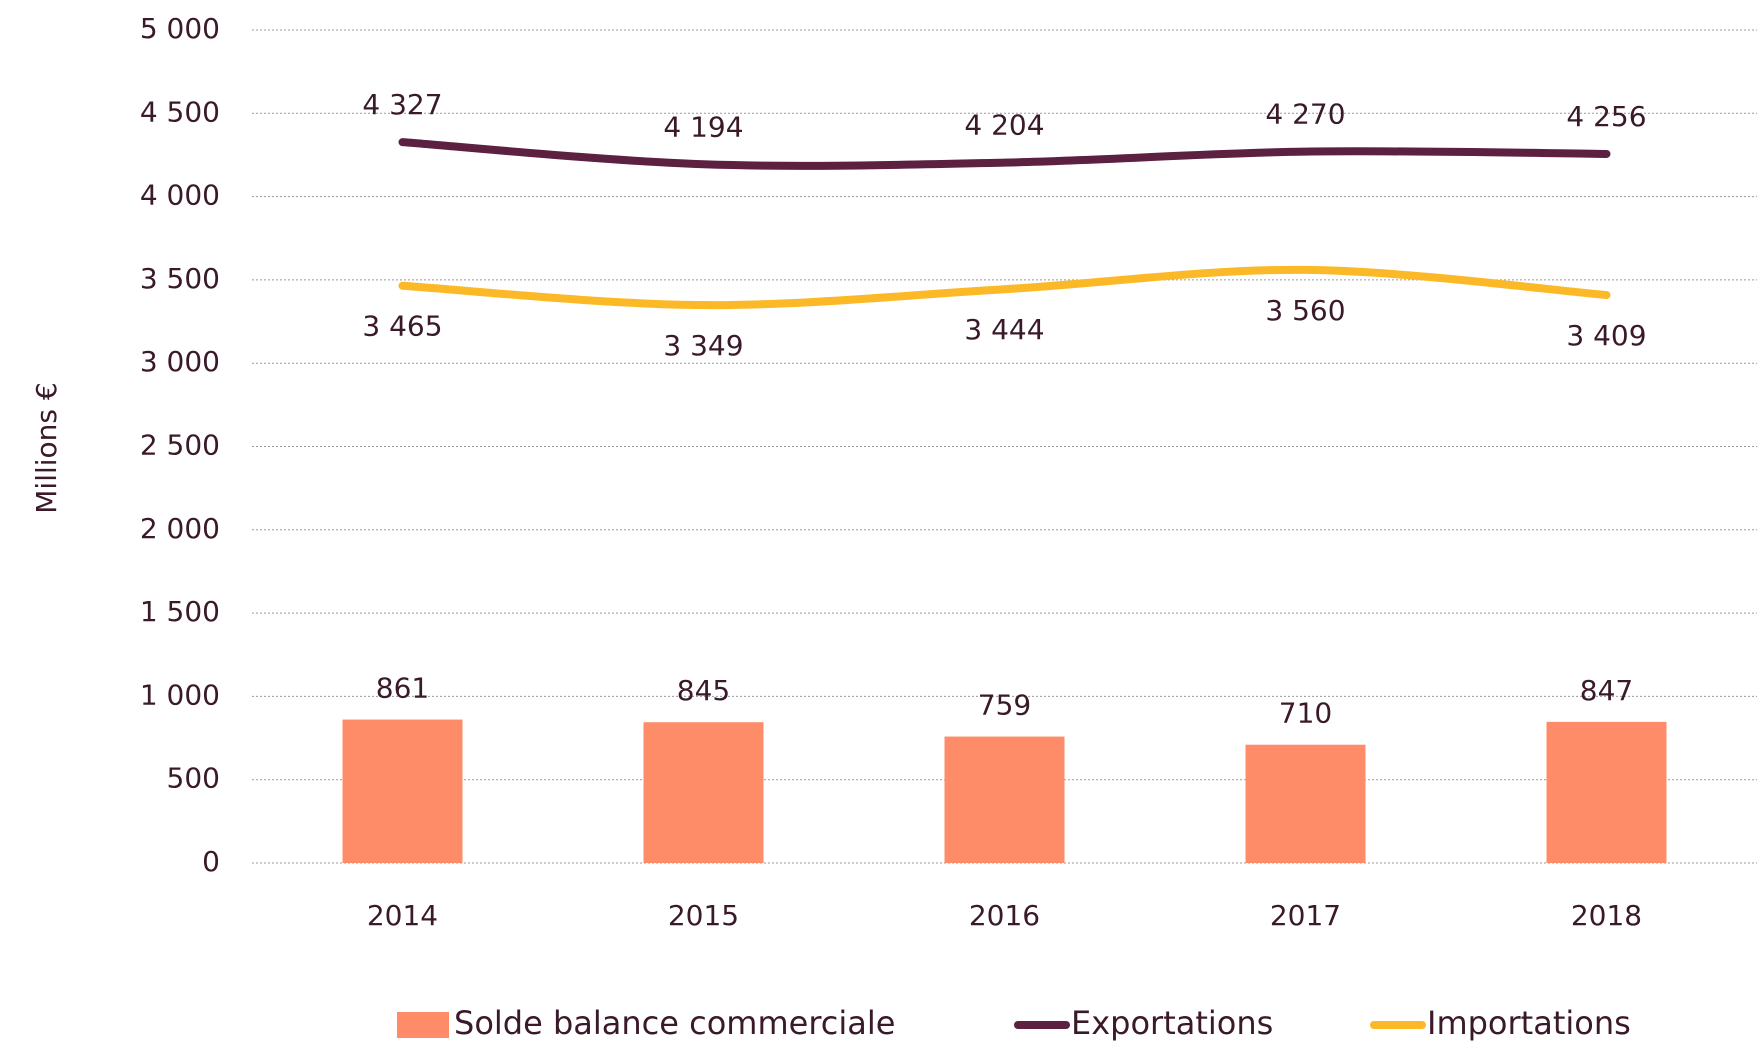 This screenshot has width=1757, height=1046. Describe the element at coordinates (1606, 116) in the screenshot. I see `data-label: 4 256` at that location.